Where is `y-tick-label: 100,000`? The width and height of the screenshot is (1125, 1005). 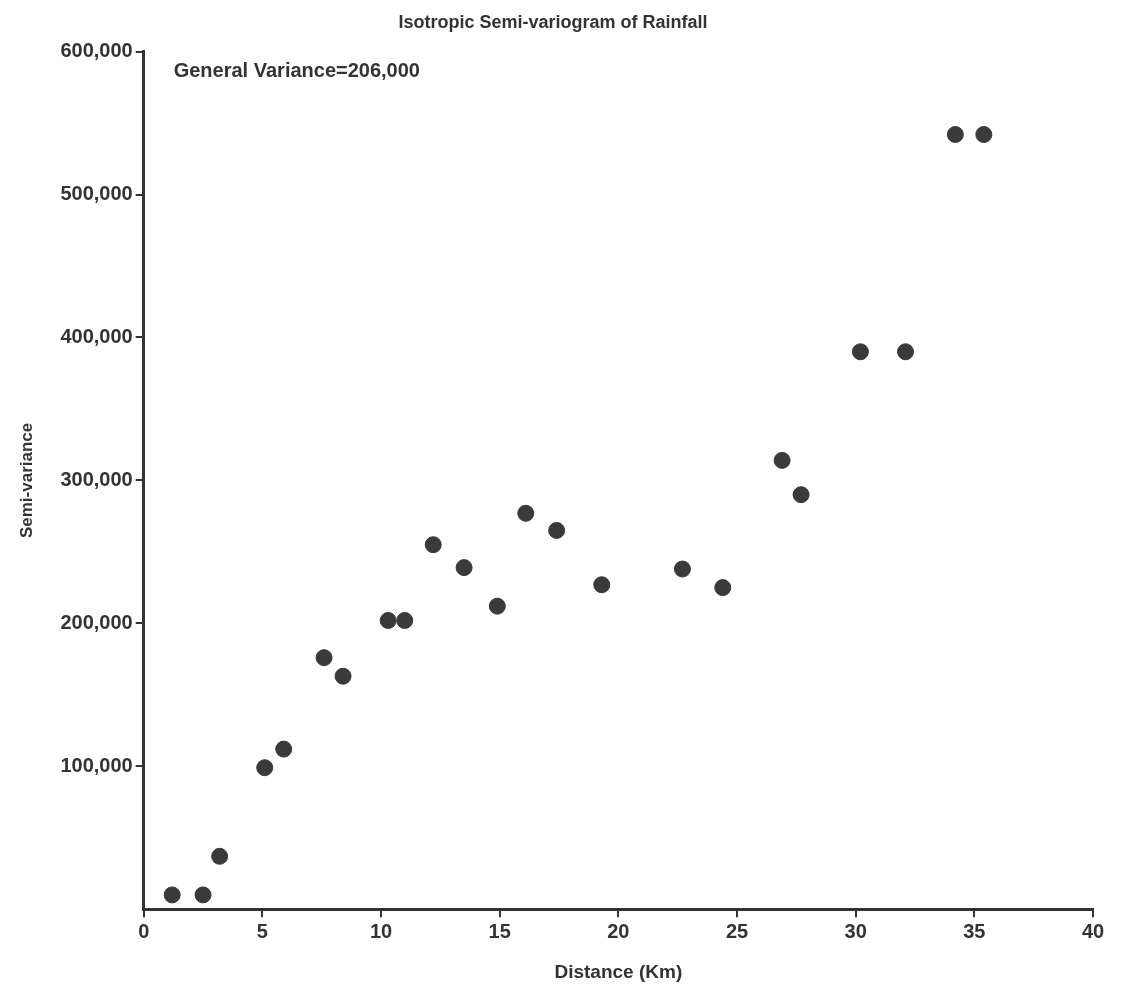
y-tick-label: 100,000 is located at coordinates (96, 764).